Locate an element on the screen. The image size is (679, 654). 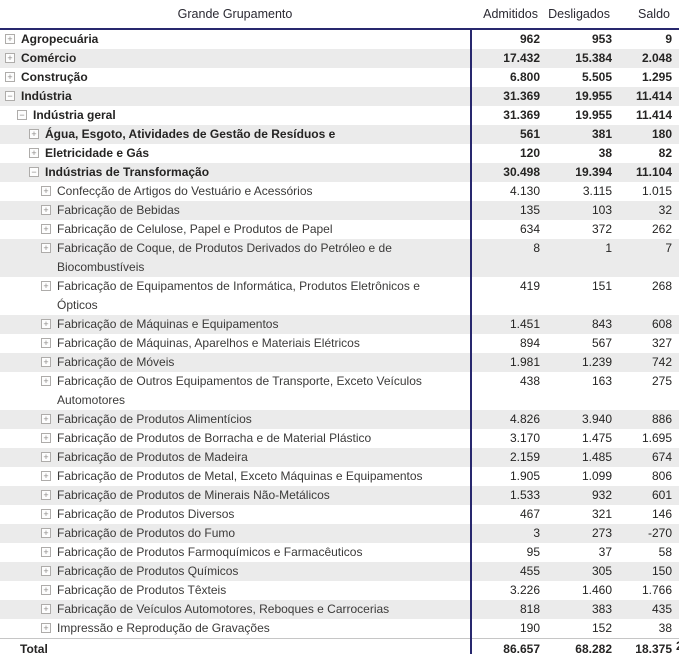
table-row: + Eletricidade e Gás 120 38 82 is located at coordinates (339, 153).